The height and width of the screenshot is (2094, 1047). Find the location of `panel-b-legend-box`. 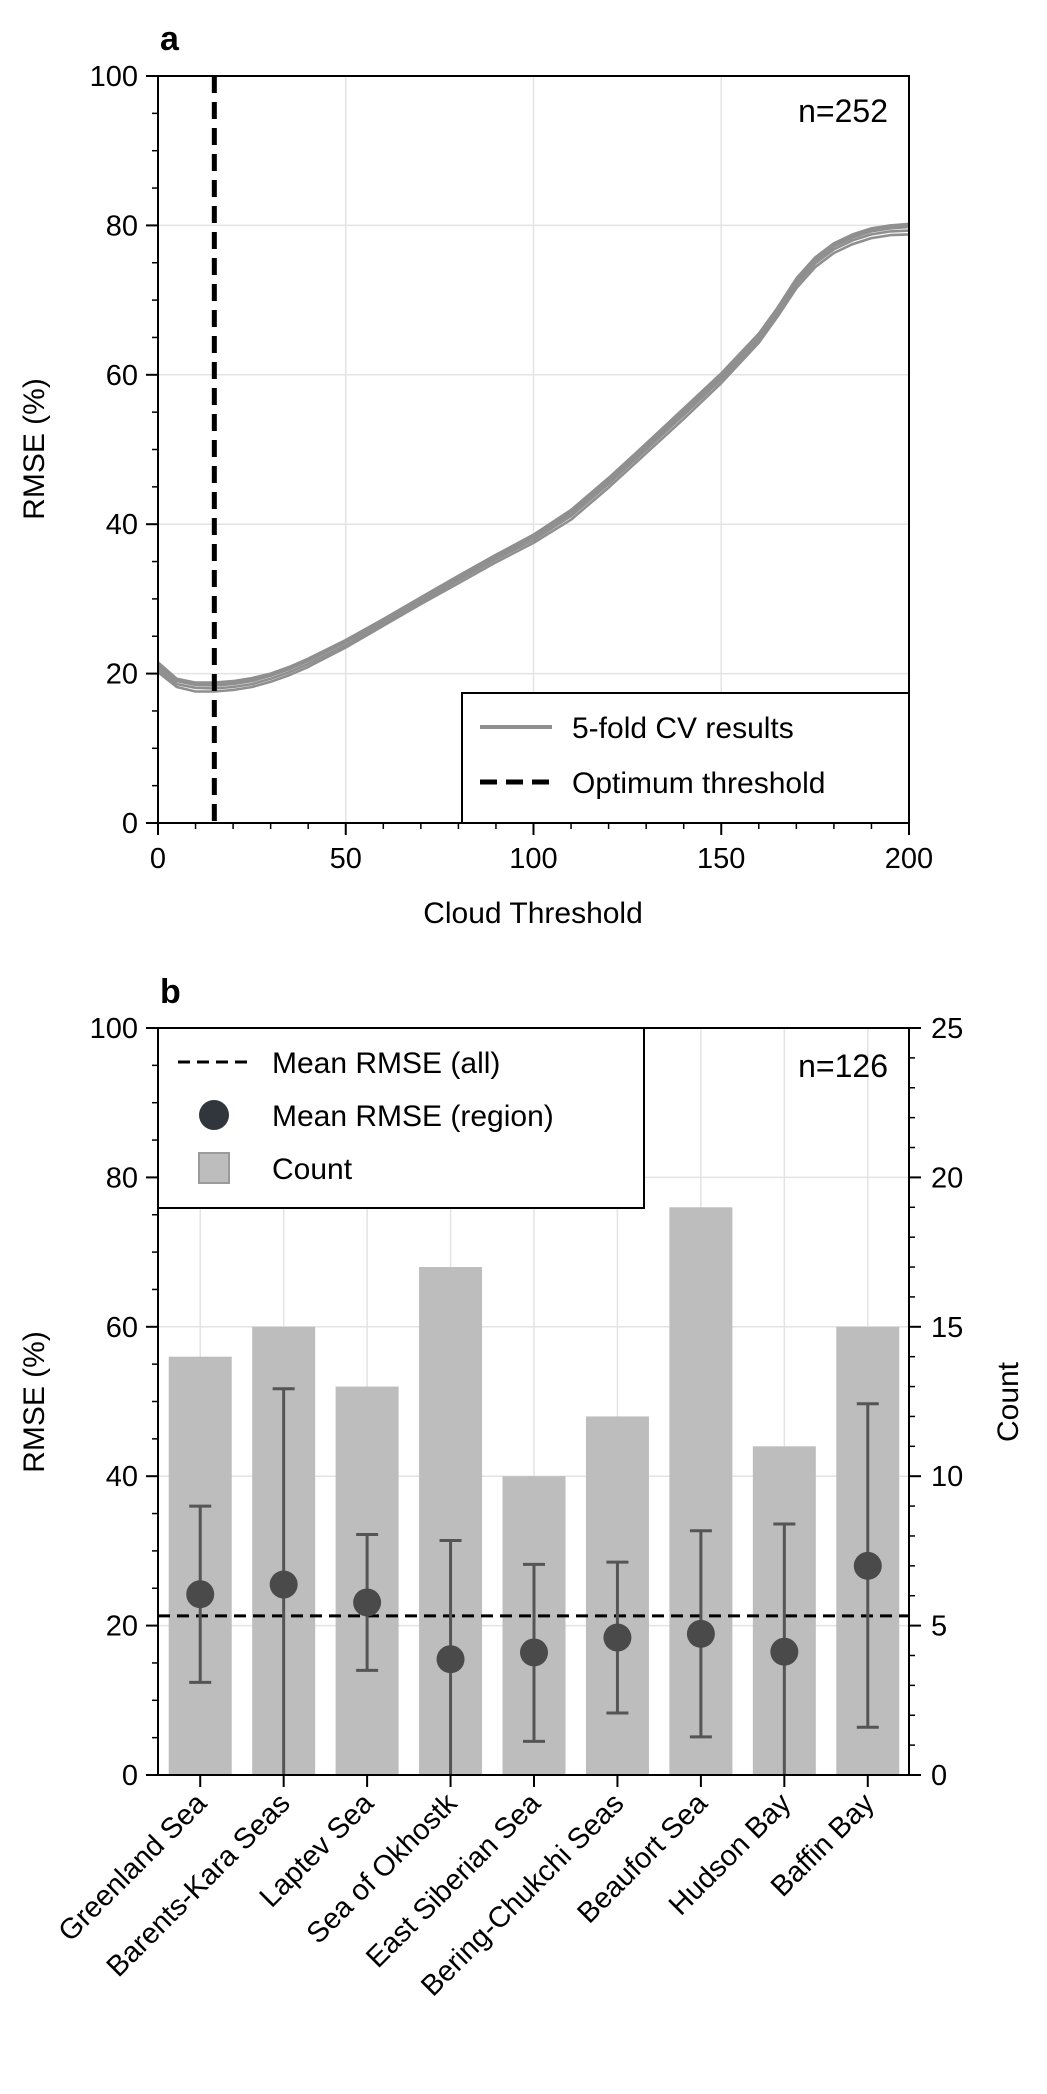

panel-b-legend-box is located at coordinates (401, 1118).